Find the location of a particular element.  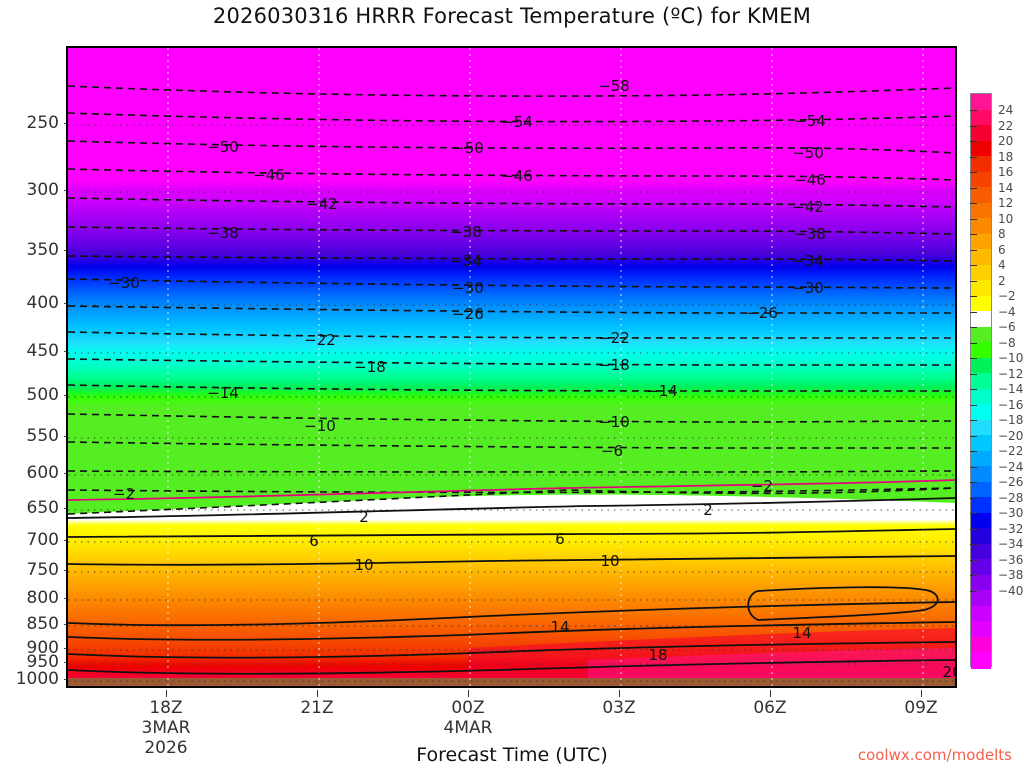

colorbar-tick-label: −10 is located at coordinates (1011, 358).